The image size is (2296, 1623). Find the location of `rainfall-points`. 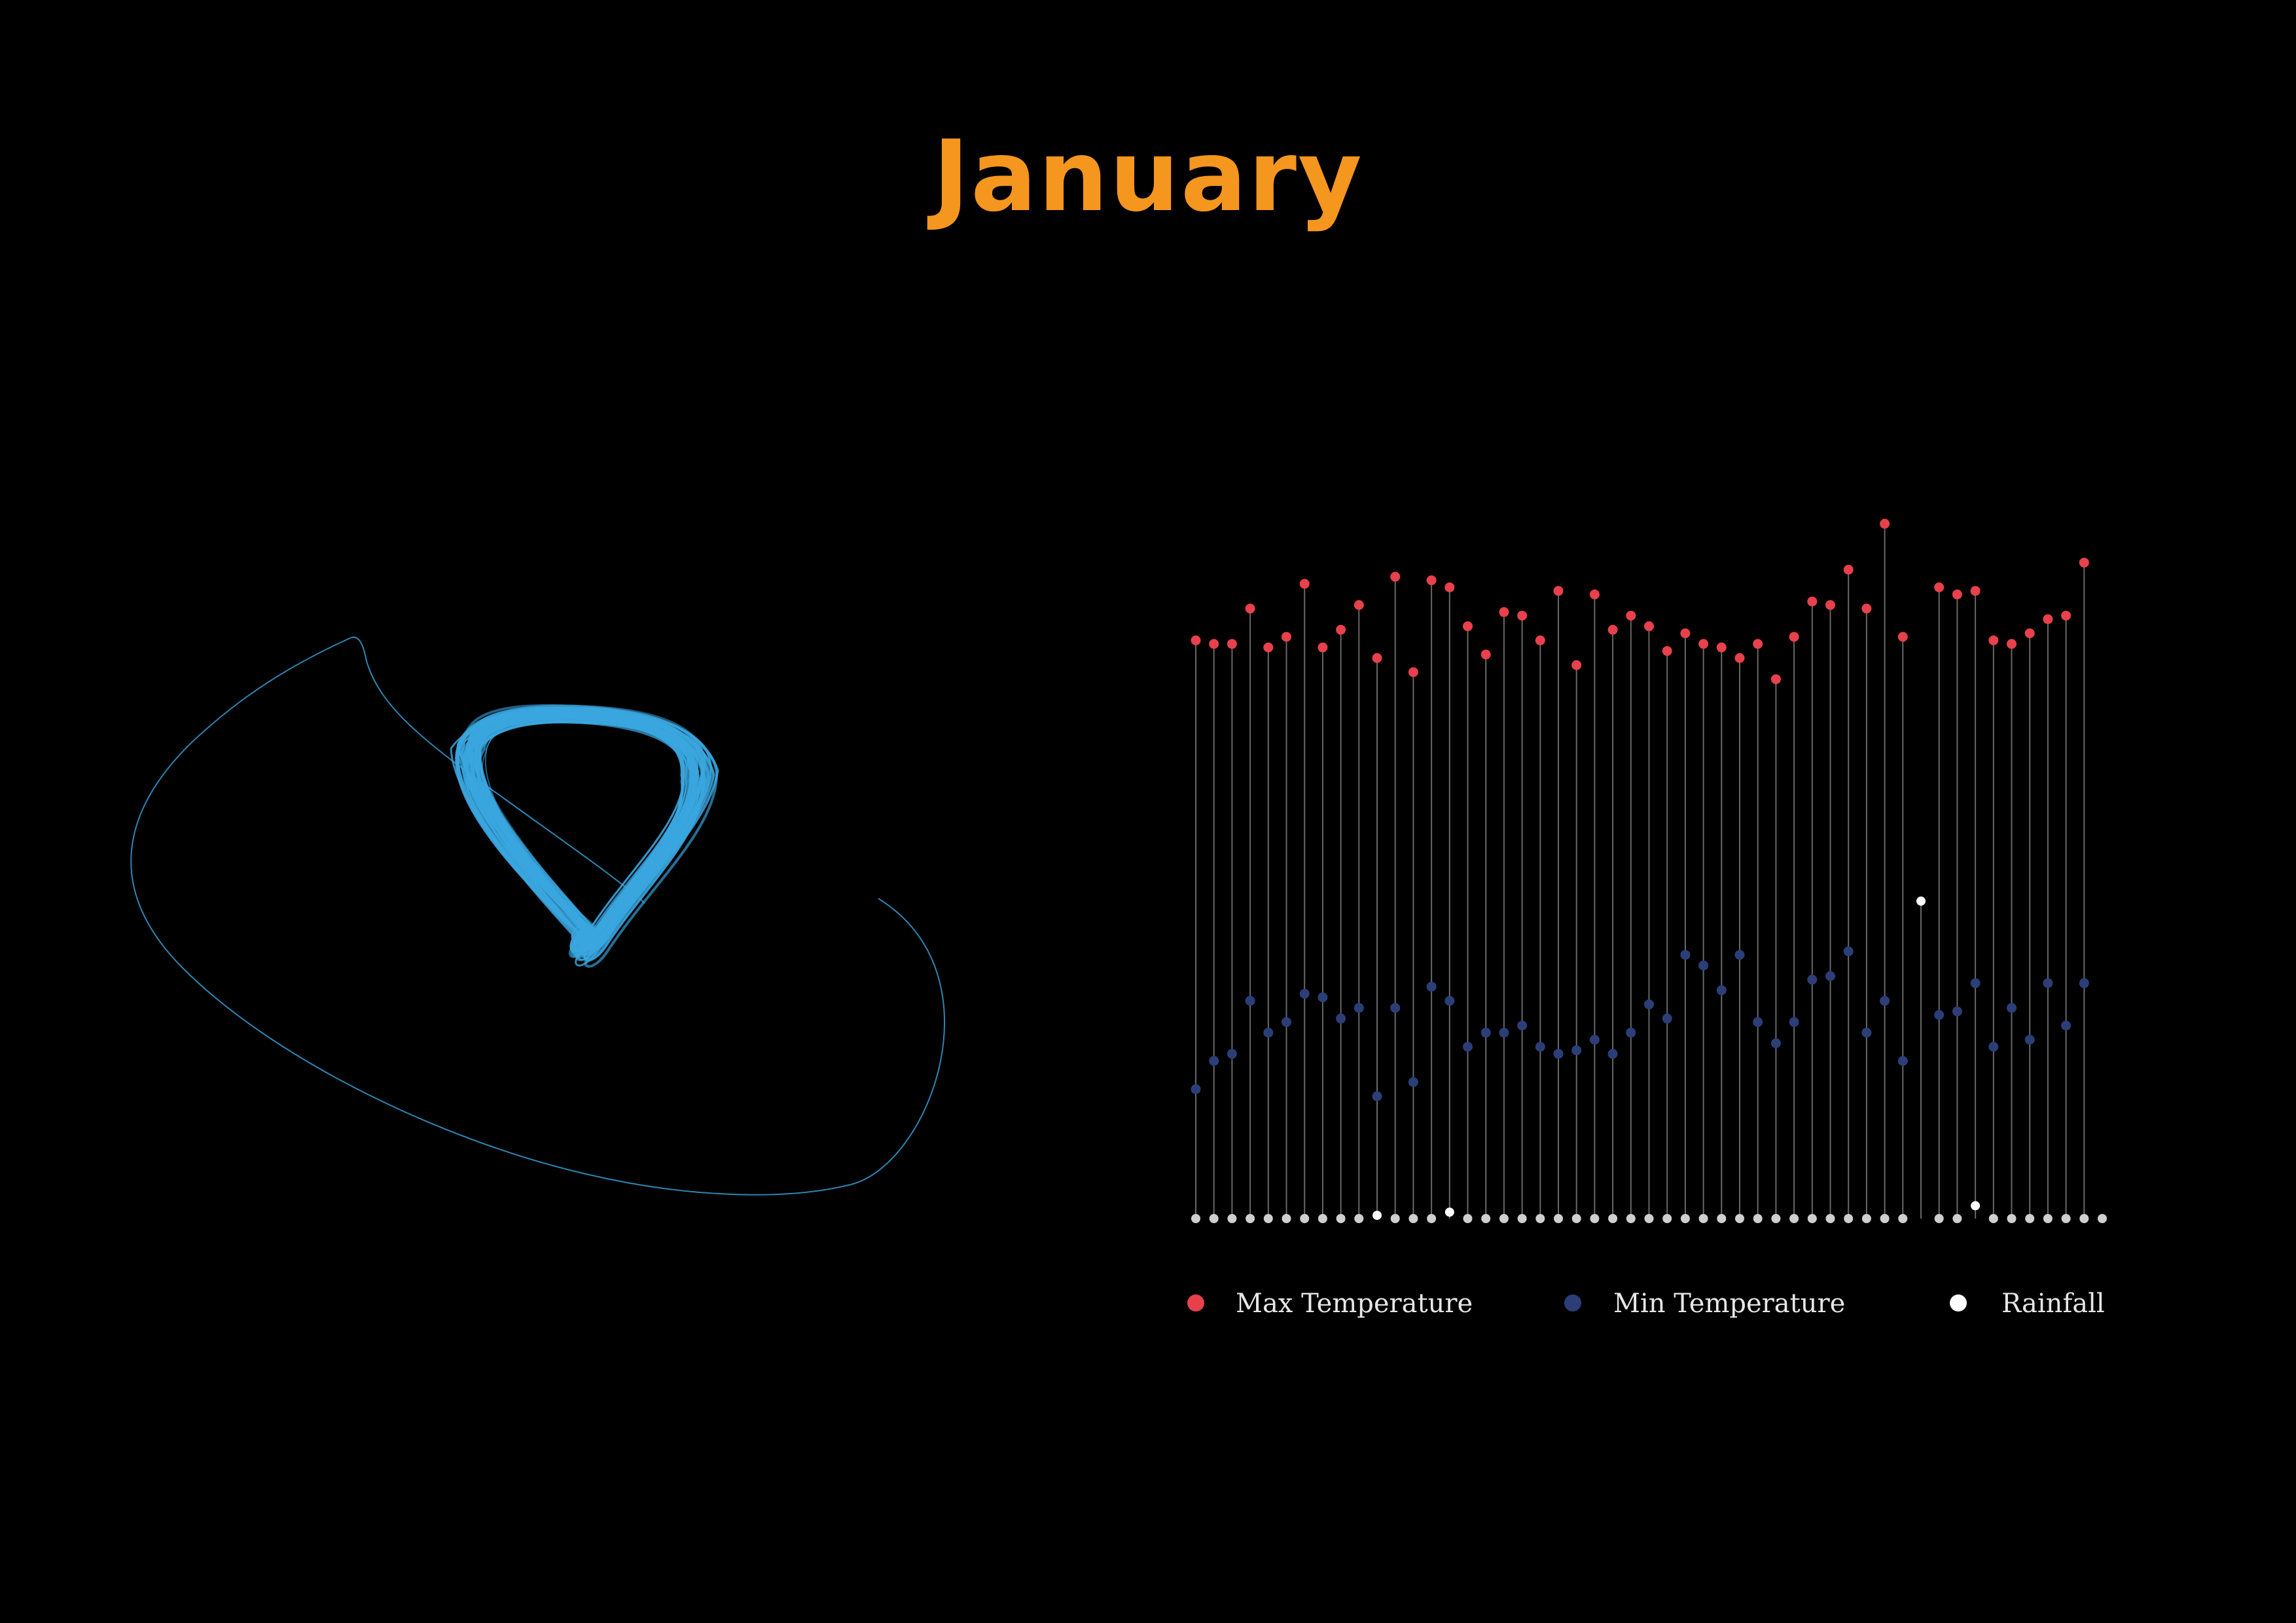

rainfall-points is located at coordinates (1649, 1059).